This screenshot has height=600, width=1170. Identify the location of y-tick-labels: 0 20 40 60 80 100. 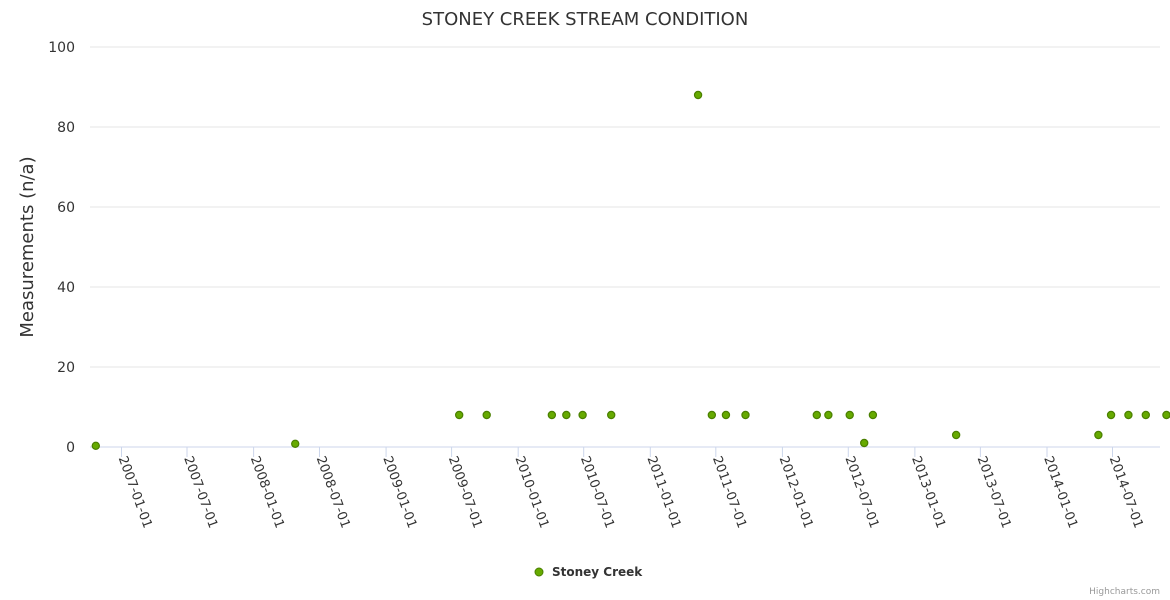
(61, 248).